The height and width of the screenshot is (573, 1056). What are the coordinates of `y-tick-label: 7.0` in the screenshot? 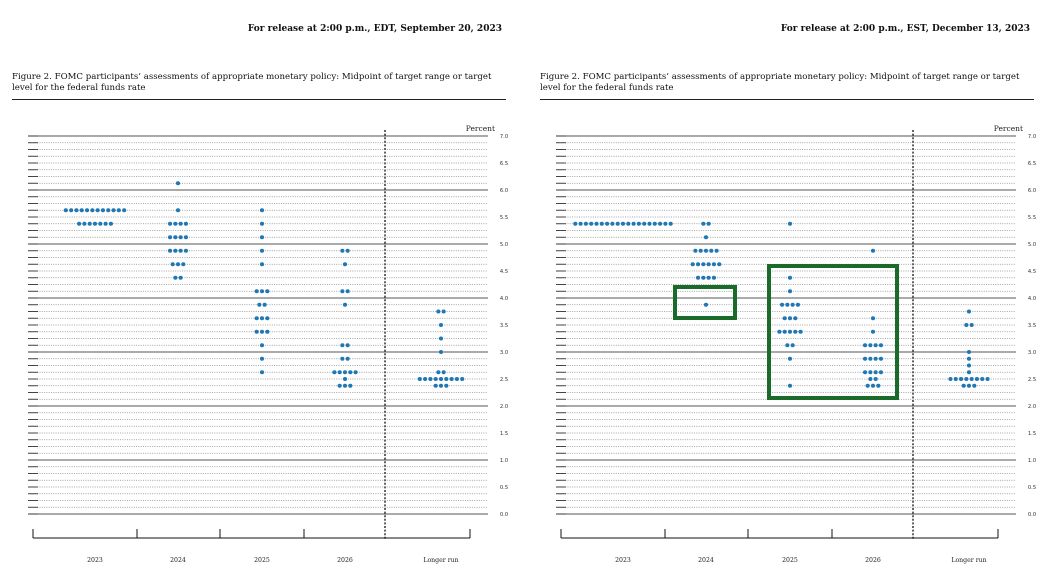 It's located at (1032, 137).